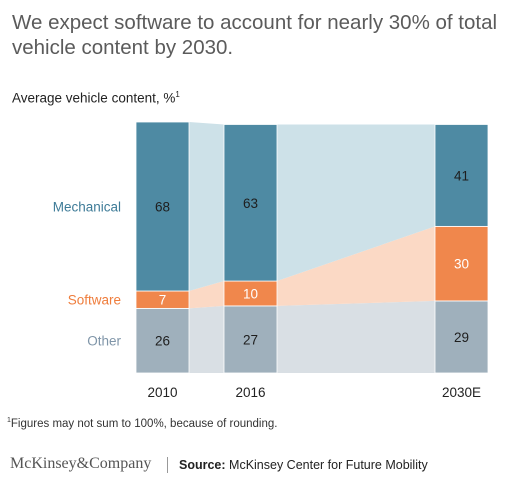 The width and height of the screenshot is (512, 489). I want to click on value-label-other-2010: 26, so click(162, 341).